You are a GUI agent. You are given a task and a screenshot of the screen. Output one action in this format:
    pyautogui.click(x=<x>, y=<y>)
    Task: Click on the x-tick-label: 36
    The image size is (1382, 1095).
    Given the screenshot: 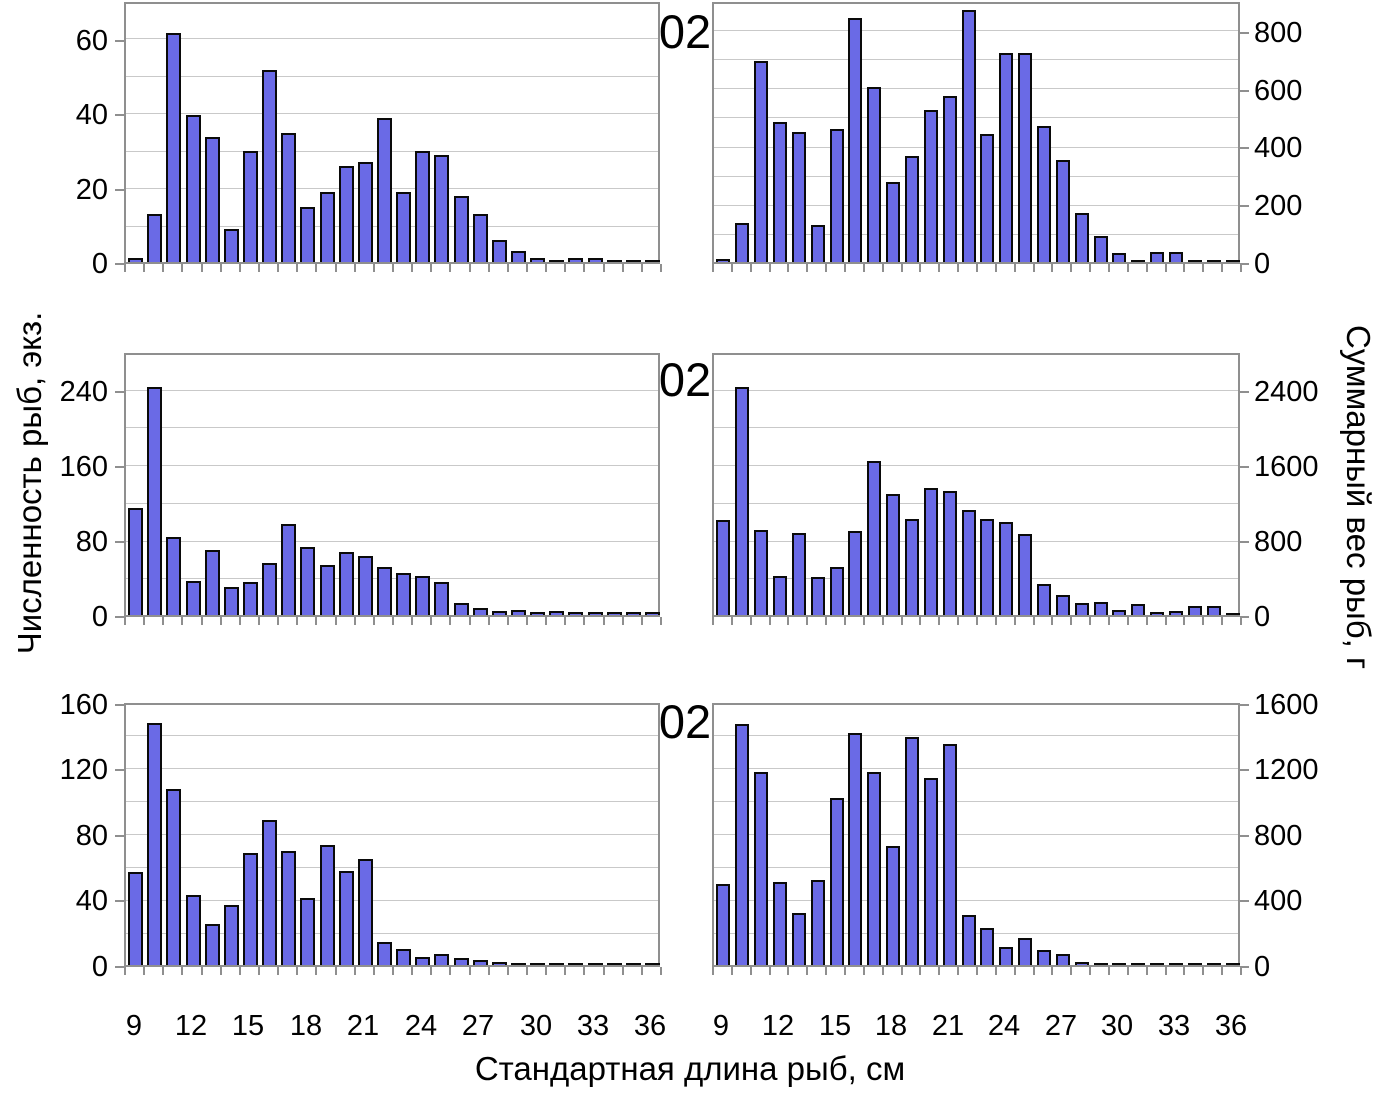 What is the action you would take?
    pyautogui.click(x=1231, y=1026)
    